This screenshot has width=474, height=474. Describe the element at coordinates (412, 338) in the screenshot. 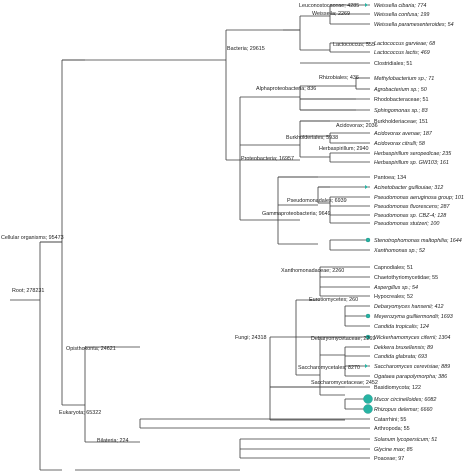

I see `leaf-label: Wickerhamomyces ciferrii; 1304` at that location.